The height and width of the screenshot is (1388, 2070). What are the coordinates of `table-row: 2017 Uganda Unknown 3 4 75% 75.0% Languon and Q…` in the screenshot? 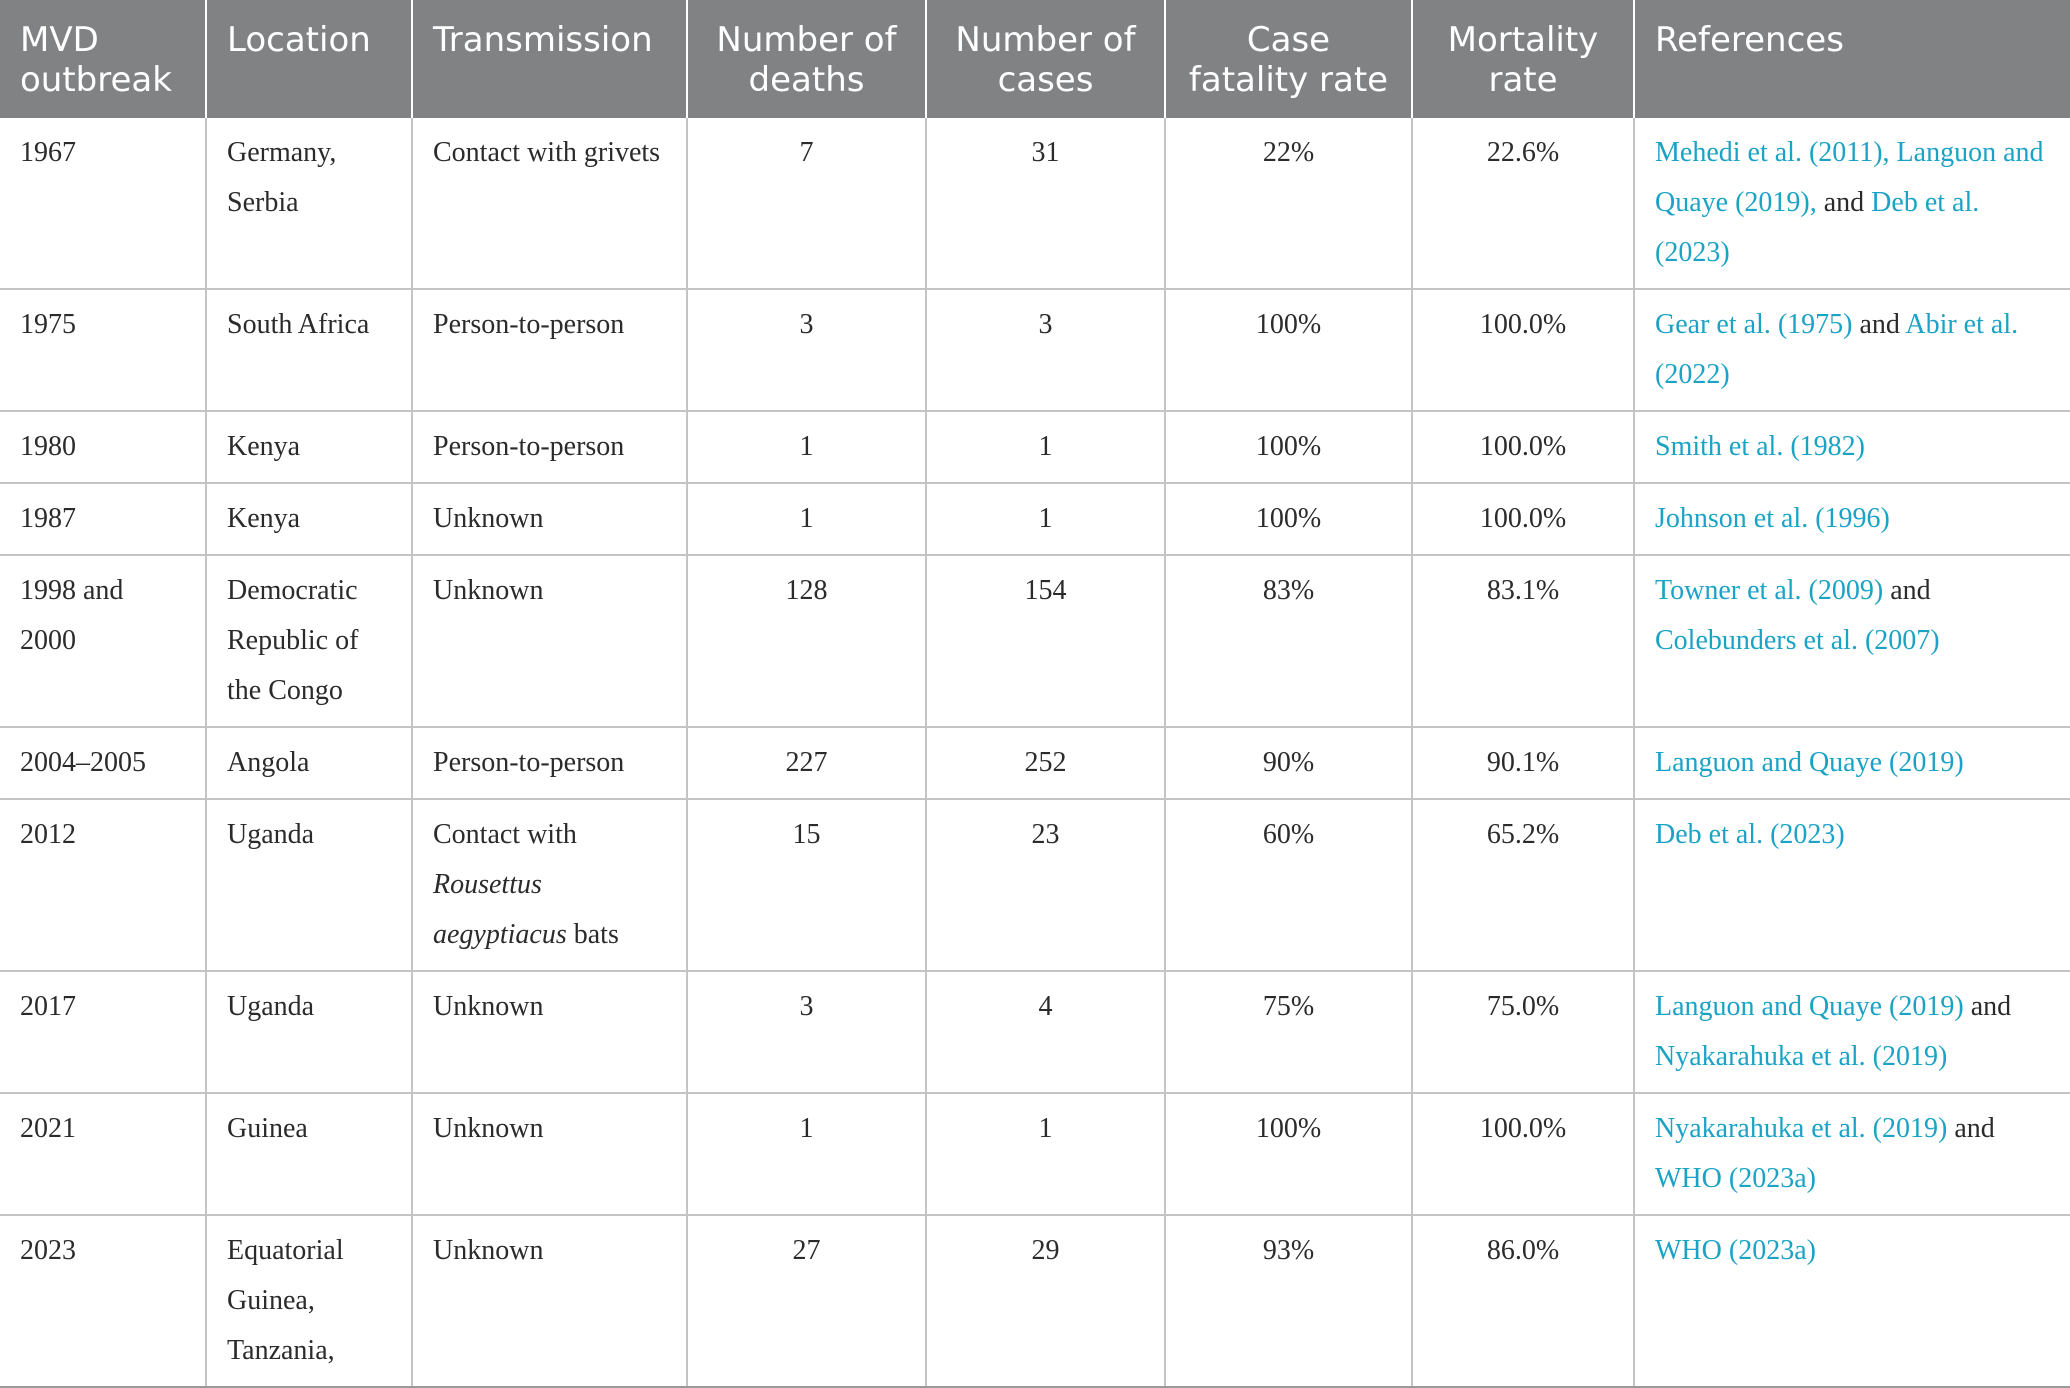 It's located at (1035, 1032).